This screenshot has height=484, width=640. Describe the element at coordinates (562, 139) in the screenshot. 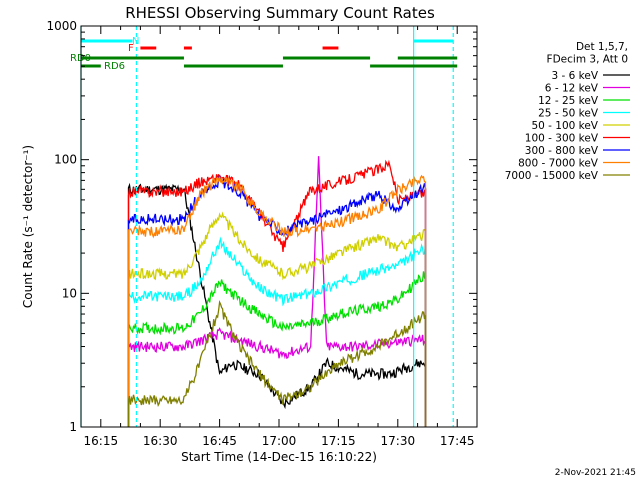

I see `legend-label: 100 - 300 keV` at that location.